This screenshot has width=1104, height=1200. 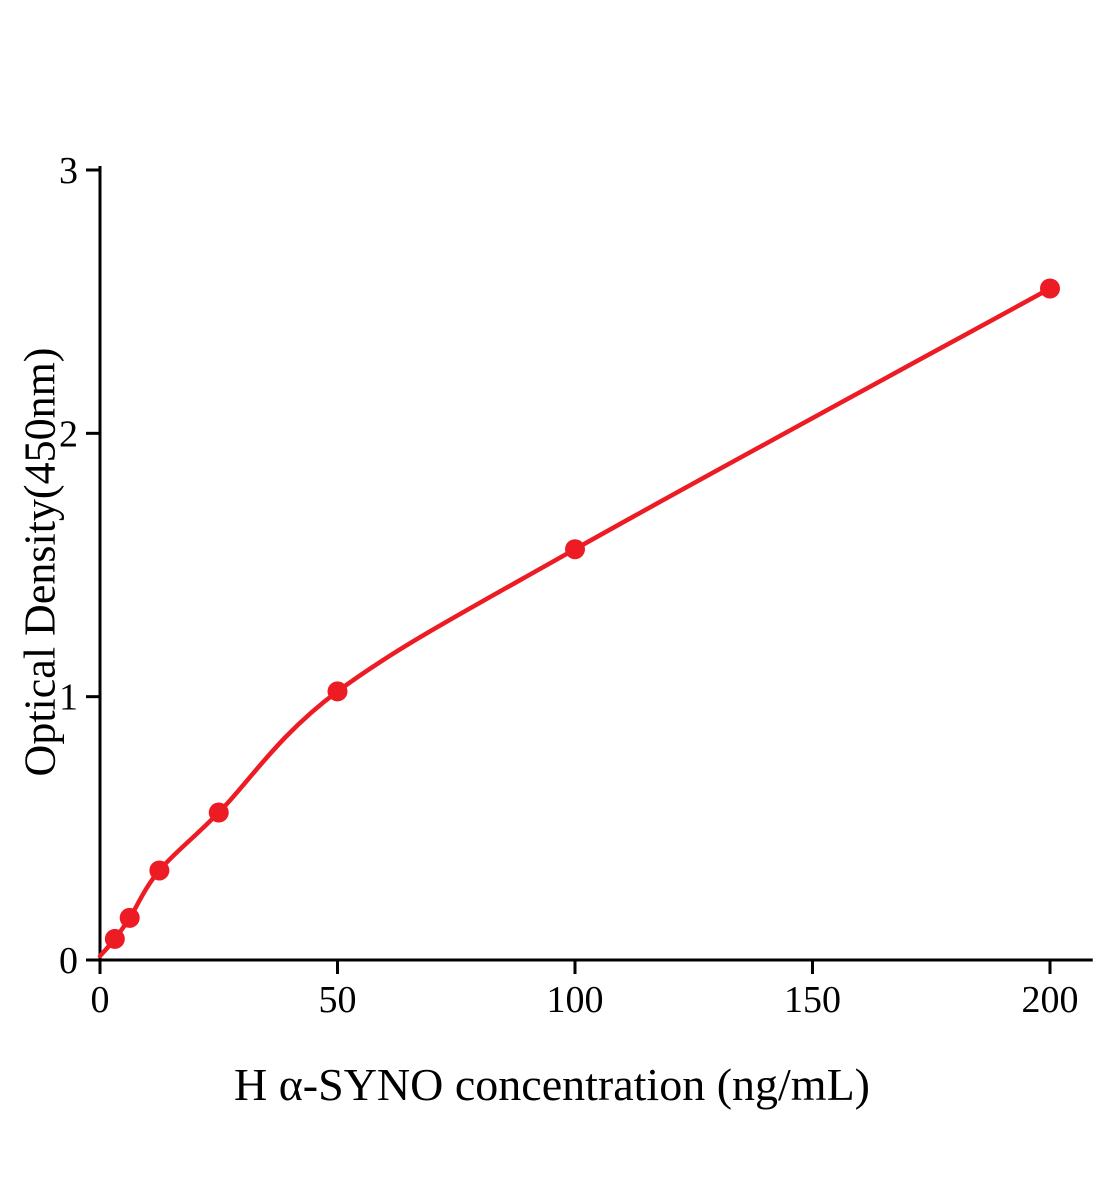 What do you see at coordinates (100, 1000) in the screenshot?
I see `x-tick-label: 0` at bounding box center [100, 1000].